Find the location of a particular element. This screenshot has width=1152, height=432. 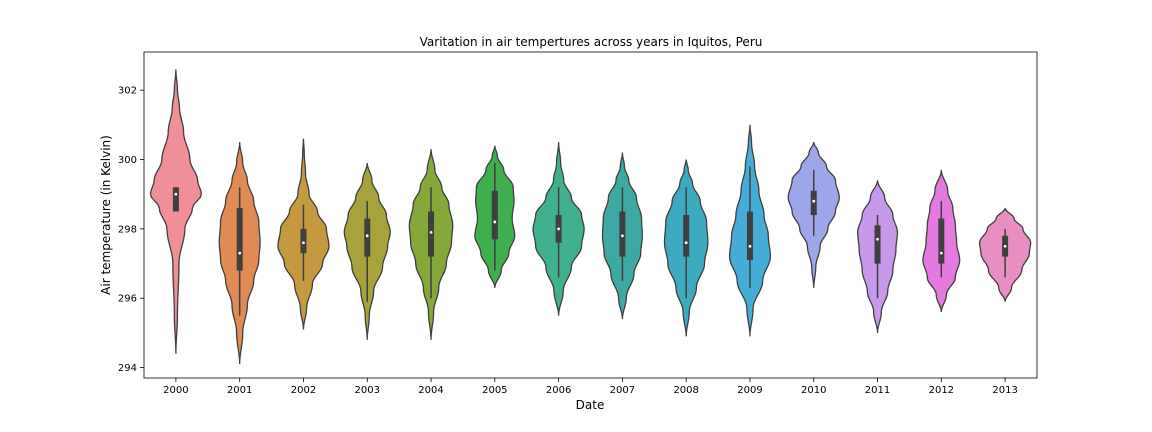

x-tick-label-2009: 2009 is located at coordinates (749, 390).